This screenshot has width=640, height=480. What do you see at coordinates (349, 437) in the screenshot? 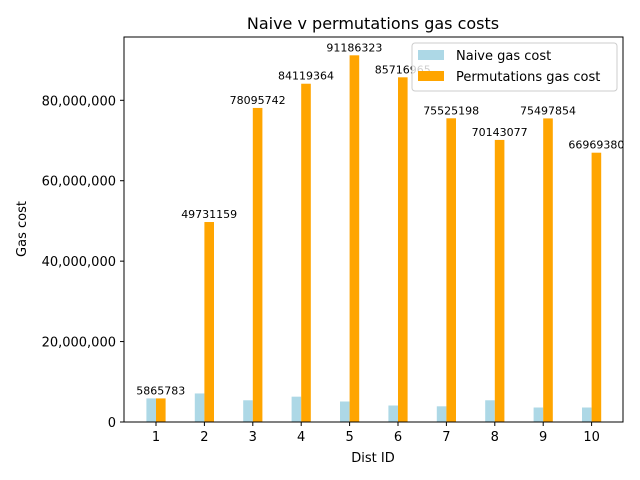
I see `x-tick-label-5: 5` at bounding box center [349, 437].